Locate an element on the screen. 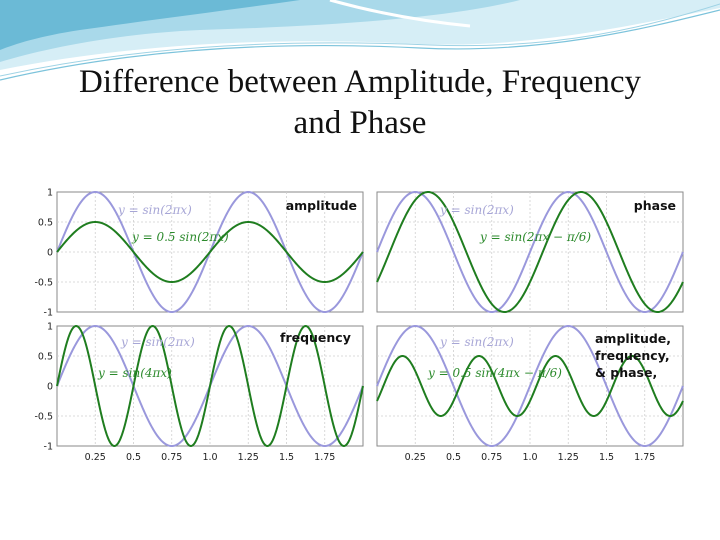 The image size is (720, 540). series-label: y = sin(2πx − π/6) is located at coordinates (535, 237).